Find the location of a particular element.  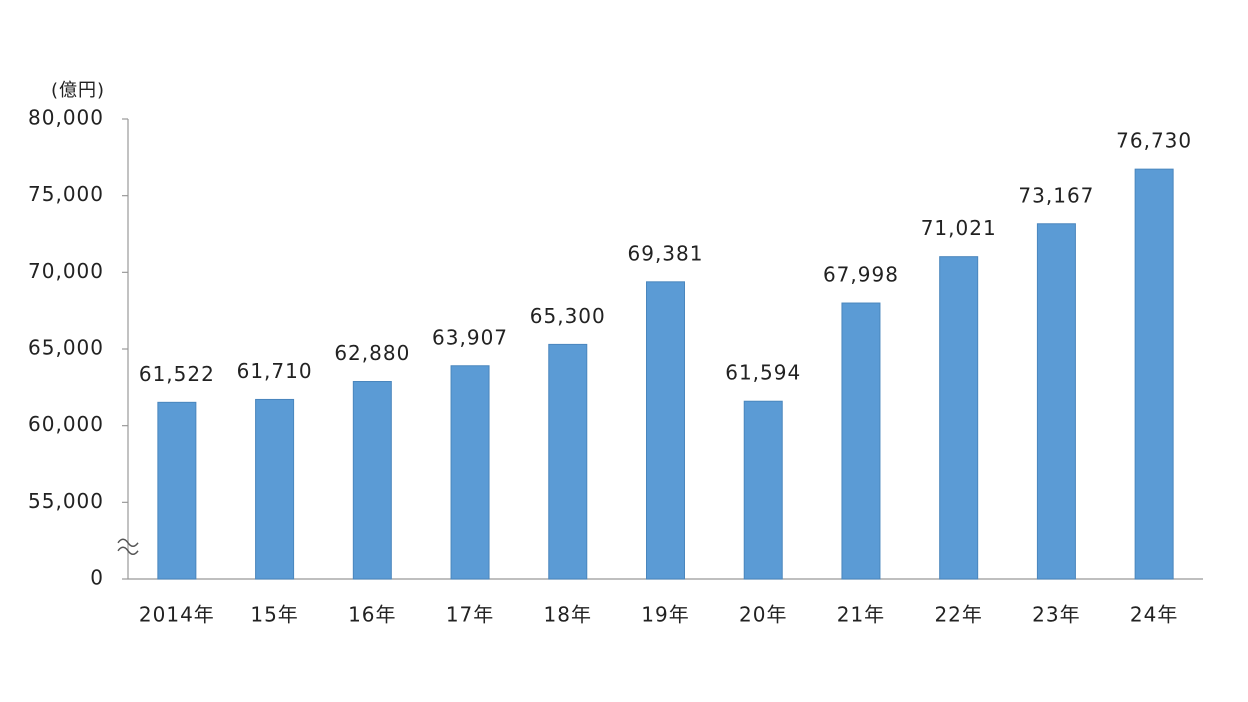

axis-break is located at coordinates (128, 547).